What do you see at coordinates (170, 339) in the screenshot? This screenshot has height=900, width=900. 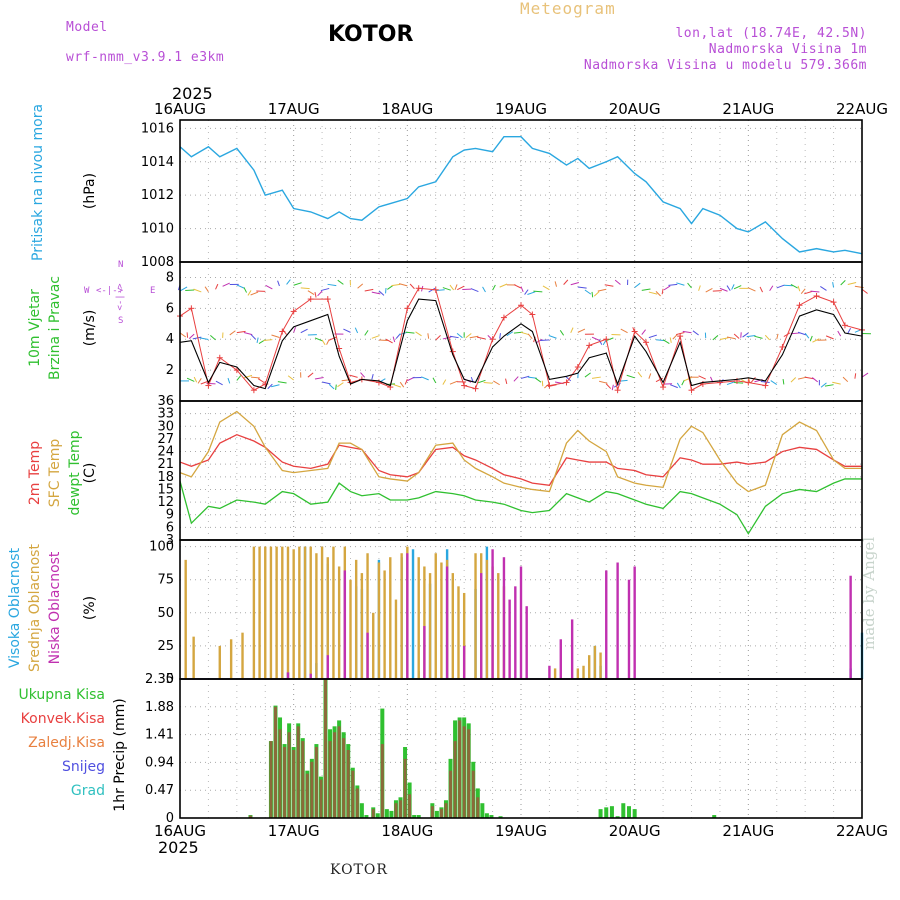 I see `y-tick-label: 4` at bounding box center [170, 339].